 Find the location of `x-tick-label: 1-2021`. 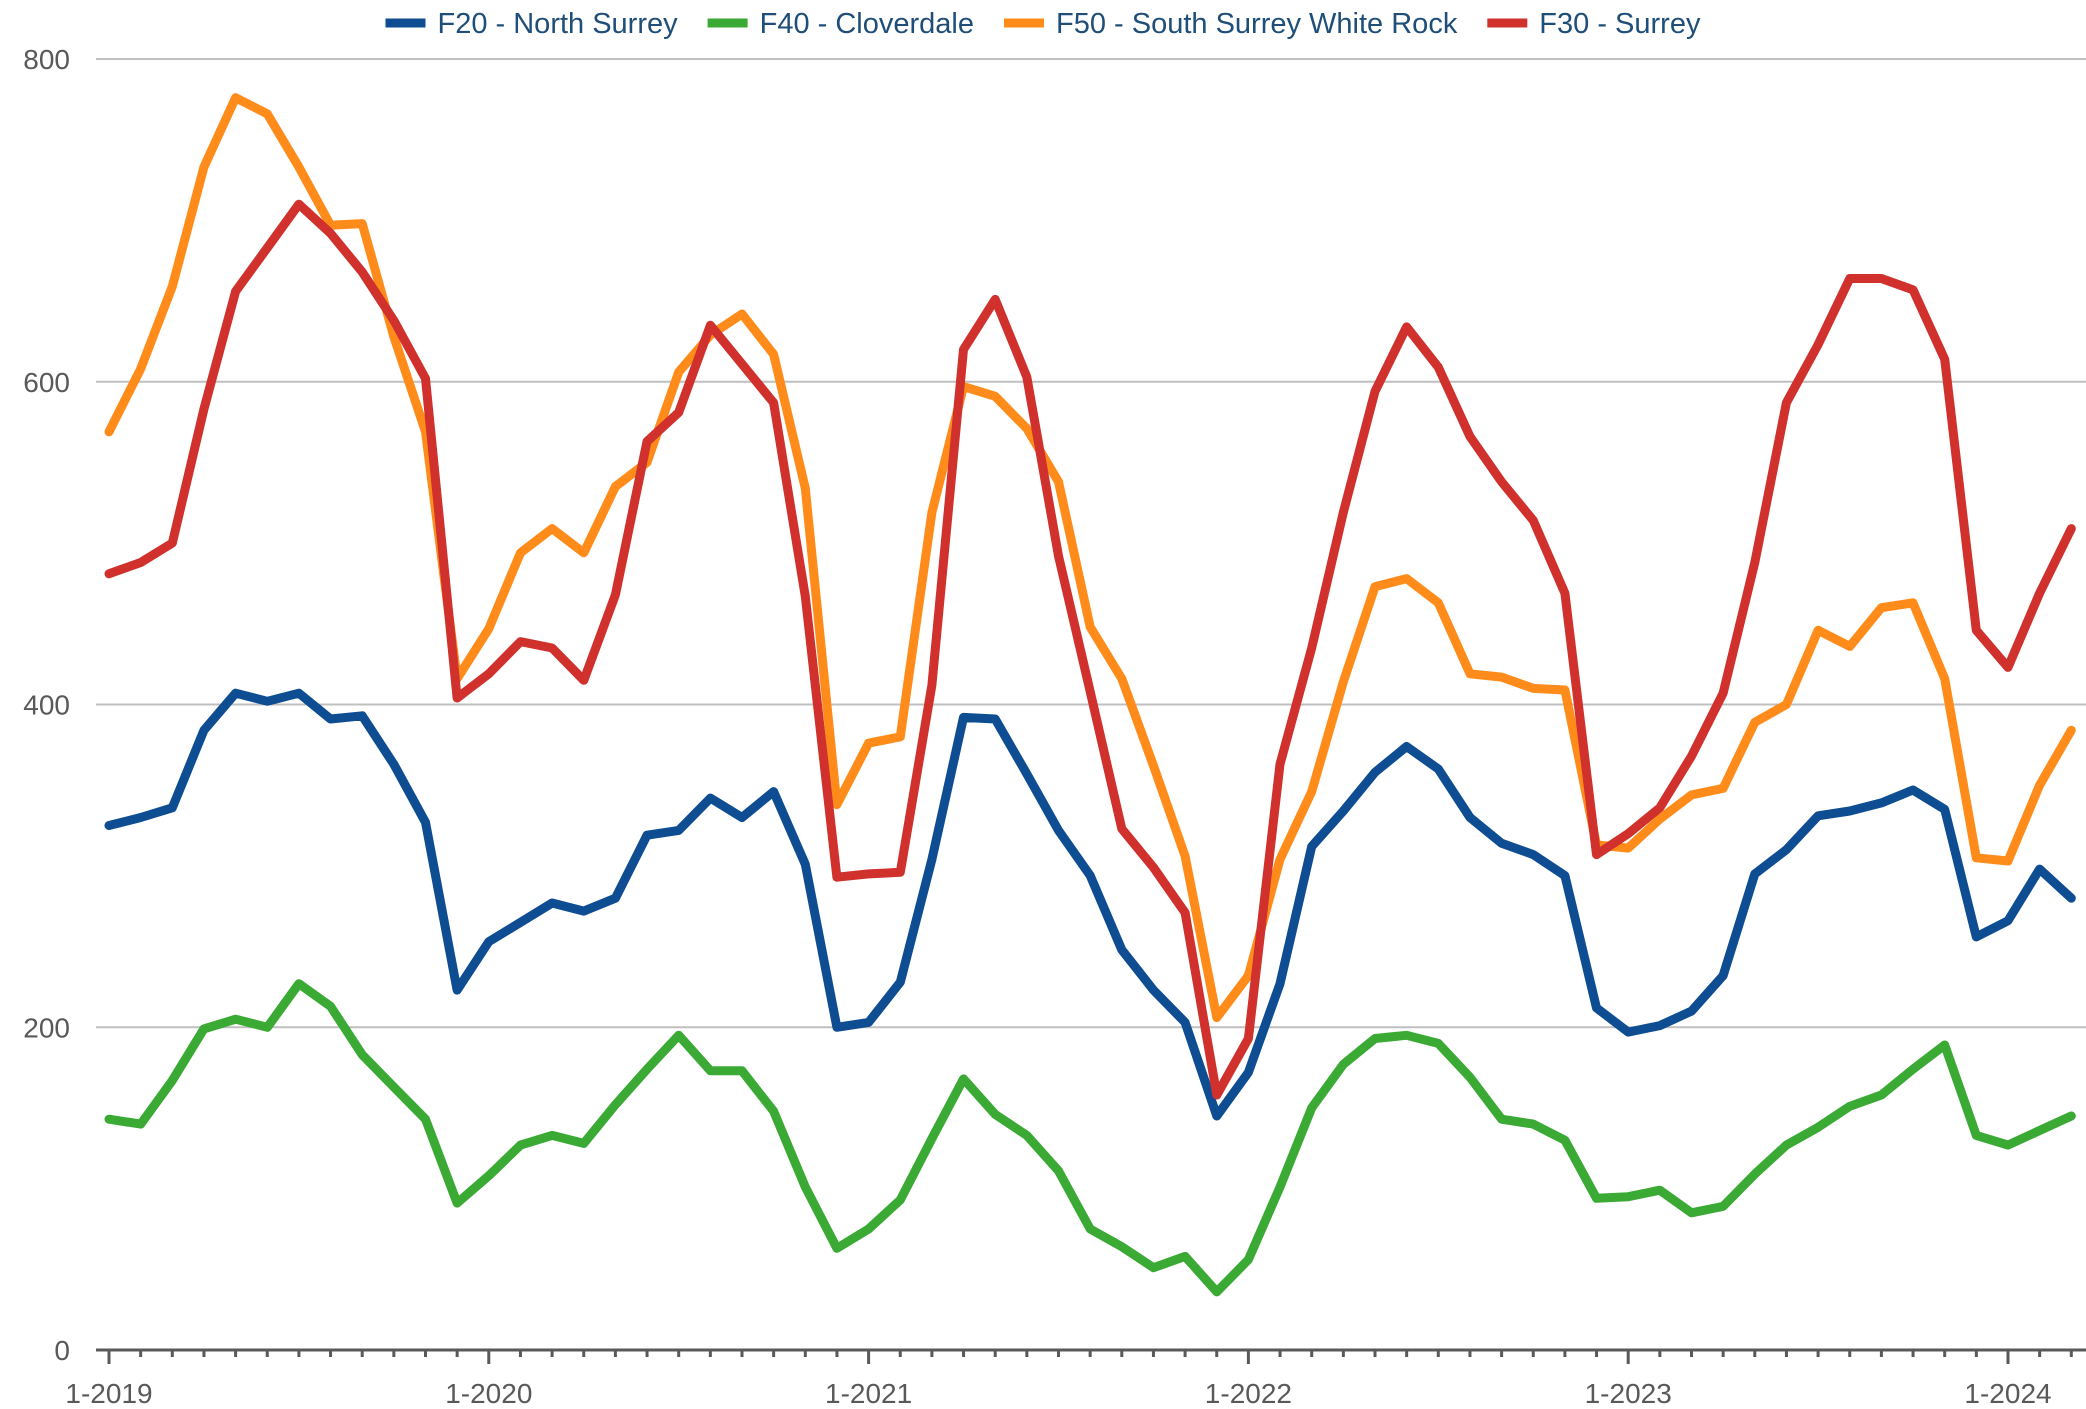

x-tick-label: 1-2021 is located at coordinates (868, 1393).